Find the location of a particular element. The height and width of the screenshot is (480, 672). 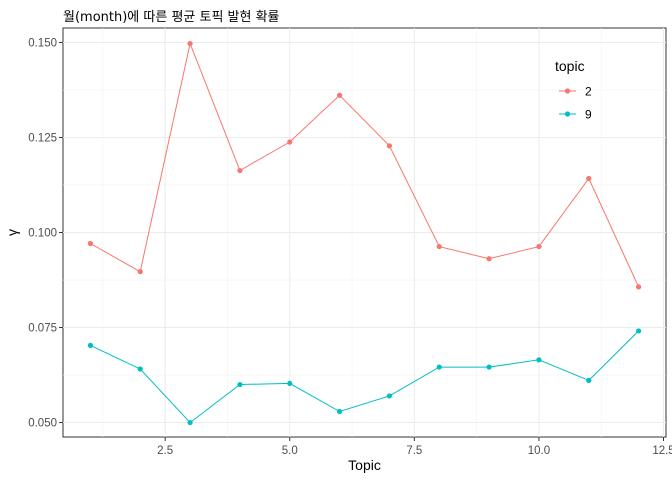

y-tick-label: 0.050 is located at coordinates (42, 424).